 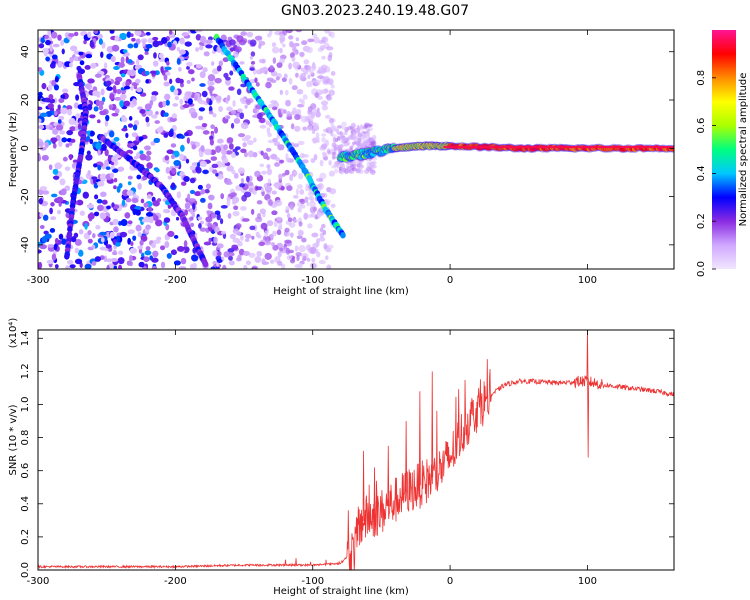 What do you see at coordinates (25, 100) in the screenshot?
I see `spectrogram-y-tick-label: 20` at bounding box center [25, 100].